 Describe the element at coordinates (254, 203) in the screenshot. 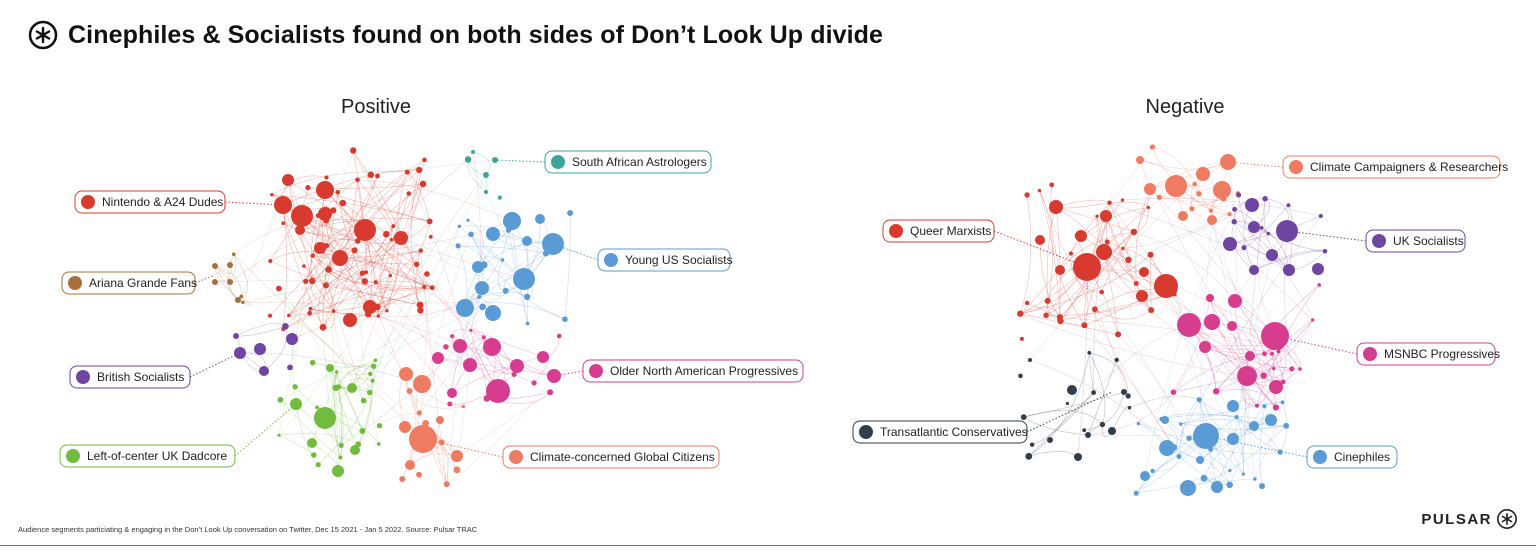

I see `callout-leader-line` at that location.